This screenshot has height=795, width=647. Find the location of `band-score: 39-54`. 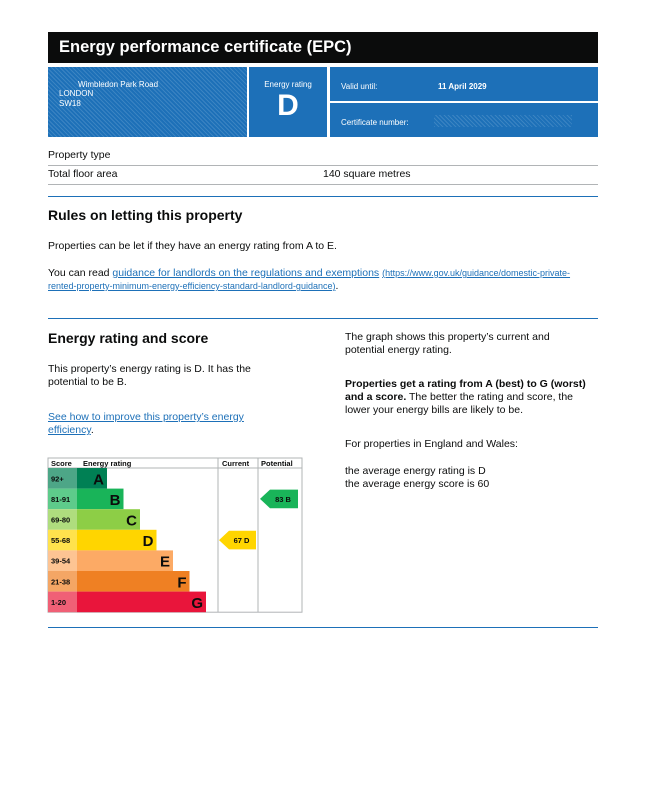

band-score: 39-54 is located at coordinates (61, 561).